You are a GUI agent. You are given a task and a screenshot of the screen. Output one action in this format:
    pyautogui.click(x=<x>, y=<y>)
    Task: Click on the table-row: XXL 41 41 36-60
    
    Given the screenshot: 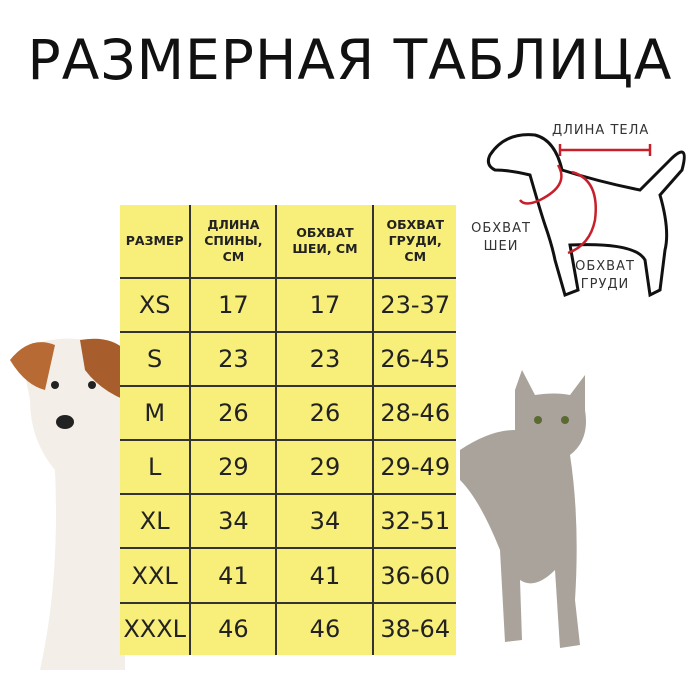 What is the action you would take?
    pyautogui.click(x=288, y=576)
    